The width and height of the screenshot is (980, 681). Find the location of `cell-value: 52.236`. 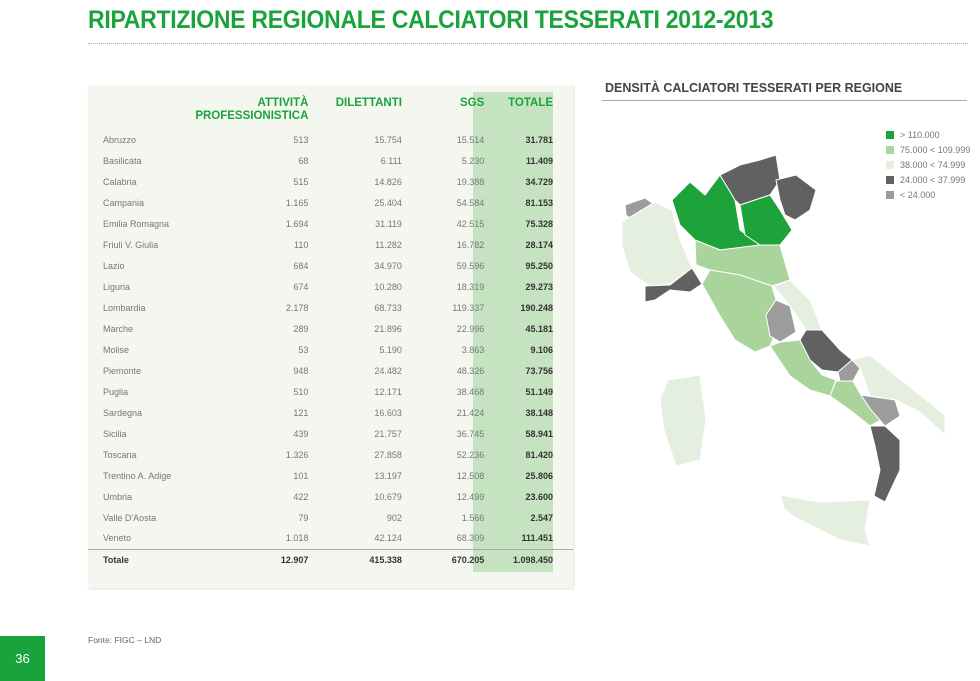

cell-value: 52.236 is located at coordinates (470, 454).